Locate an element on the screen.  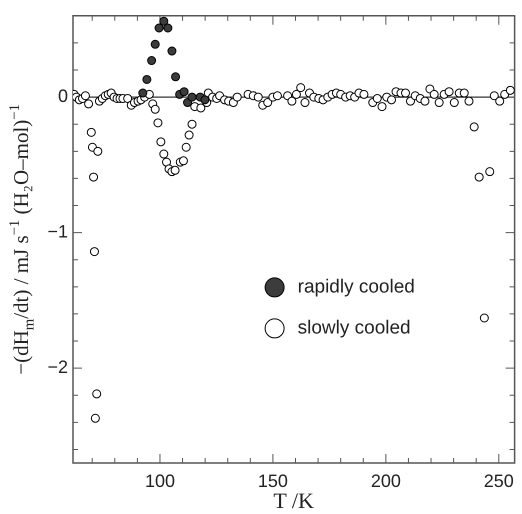
legend-label: slowly cooled is located at coordinates (354, 328).